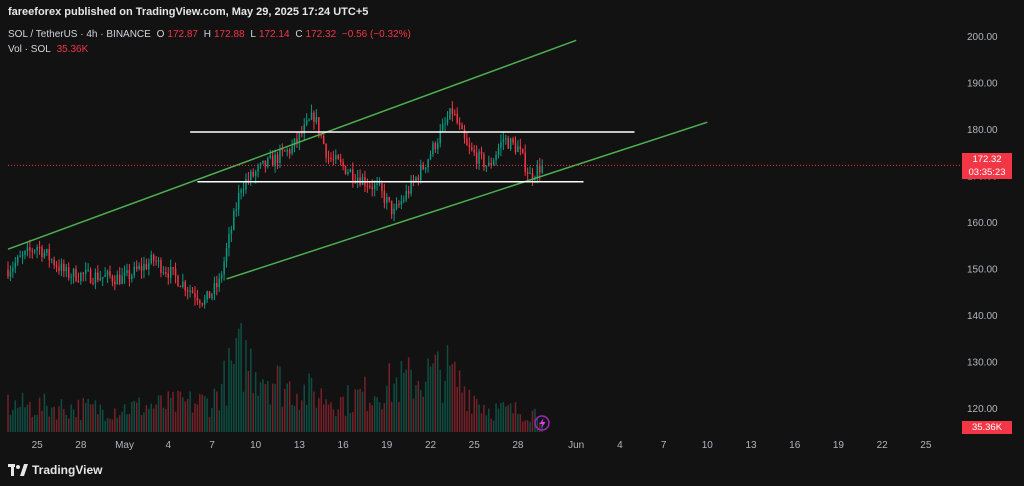 This screenshot has height=486, width=1024. Describe the element at coordinates (29, 49) in the screenshot. I see `volume-label: Vol · SOL` at that location.